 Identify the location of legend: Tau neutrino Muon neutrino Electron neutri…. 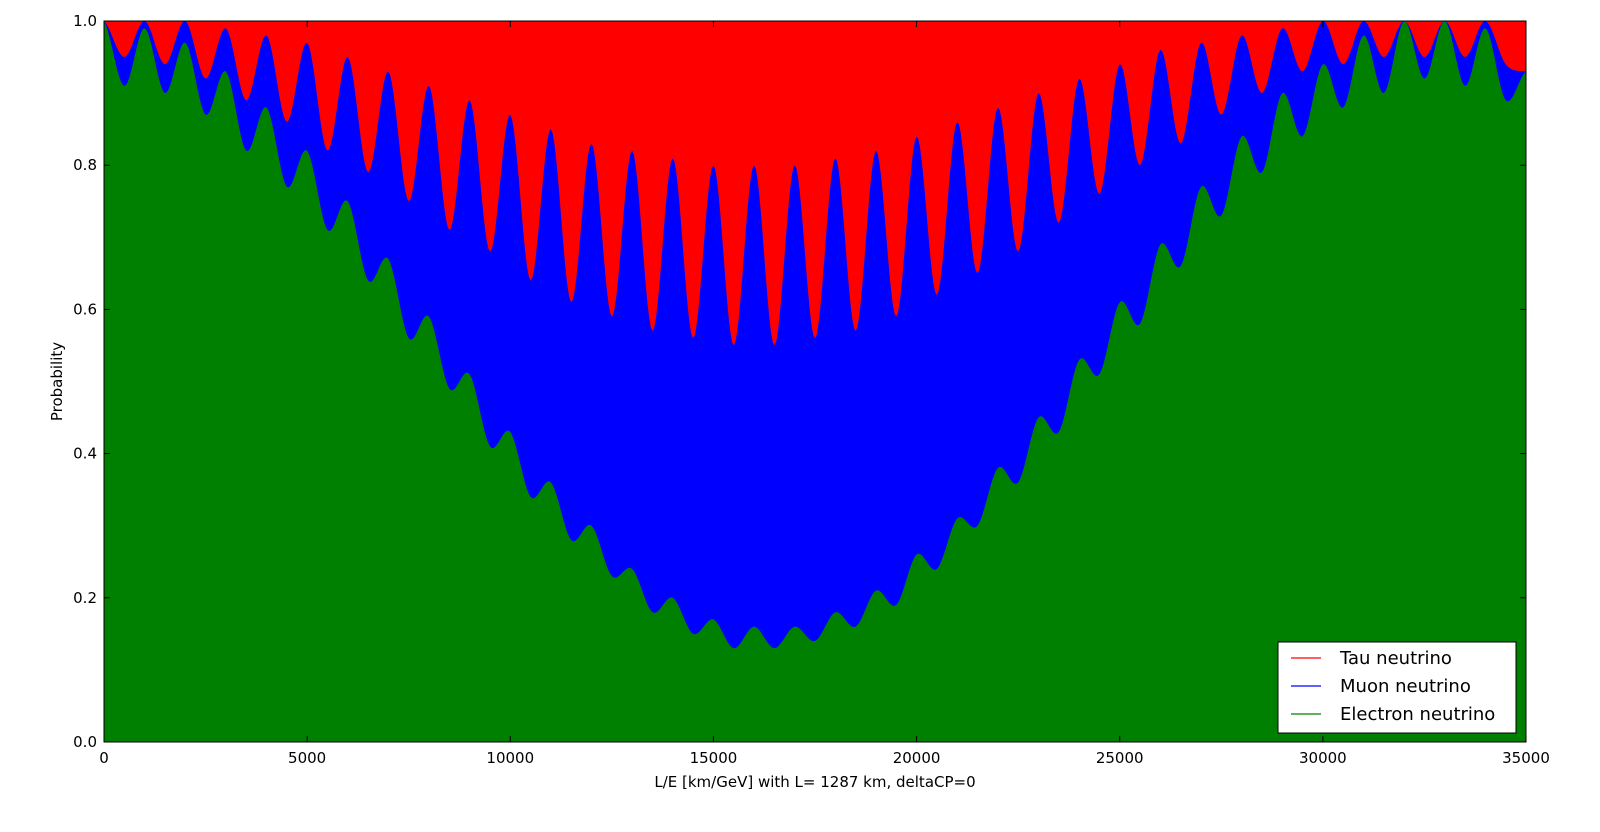
(1397, 687).